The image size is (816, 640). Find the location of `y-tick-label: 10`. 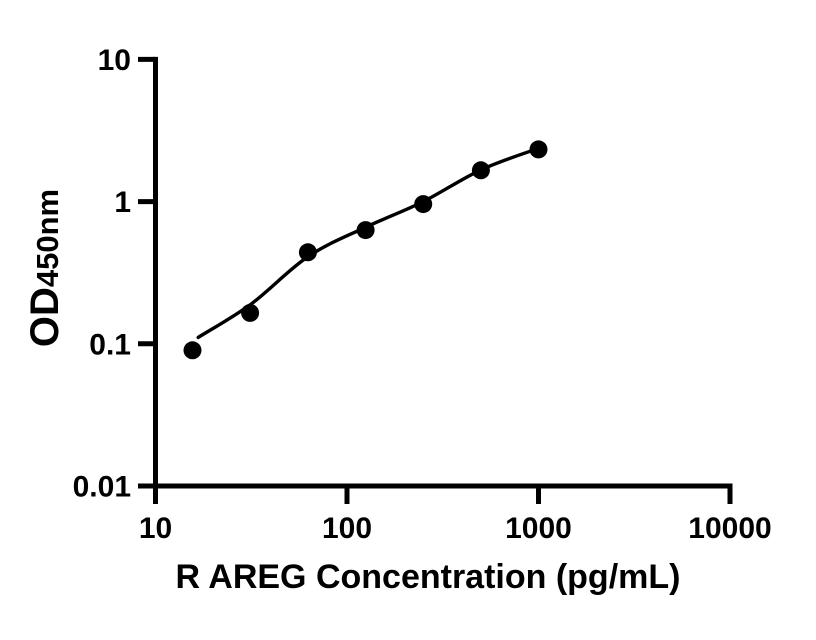

y-tick-label: 10 is located at coordinates (114, 60).